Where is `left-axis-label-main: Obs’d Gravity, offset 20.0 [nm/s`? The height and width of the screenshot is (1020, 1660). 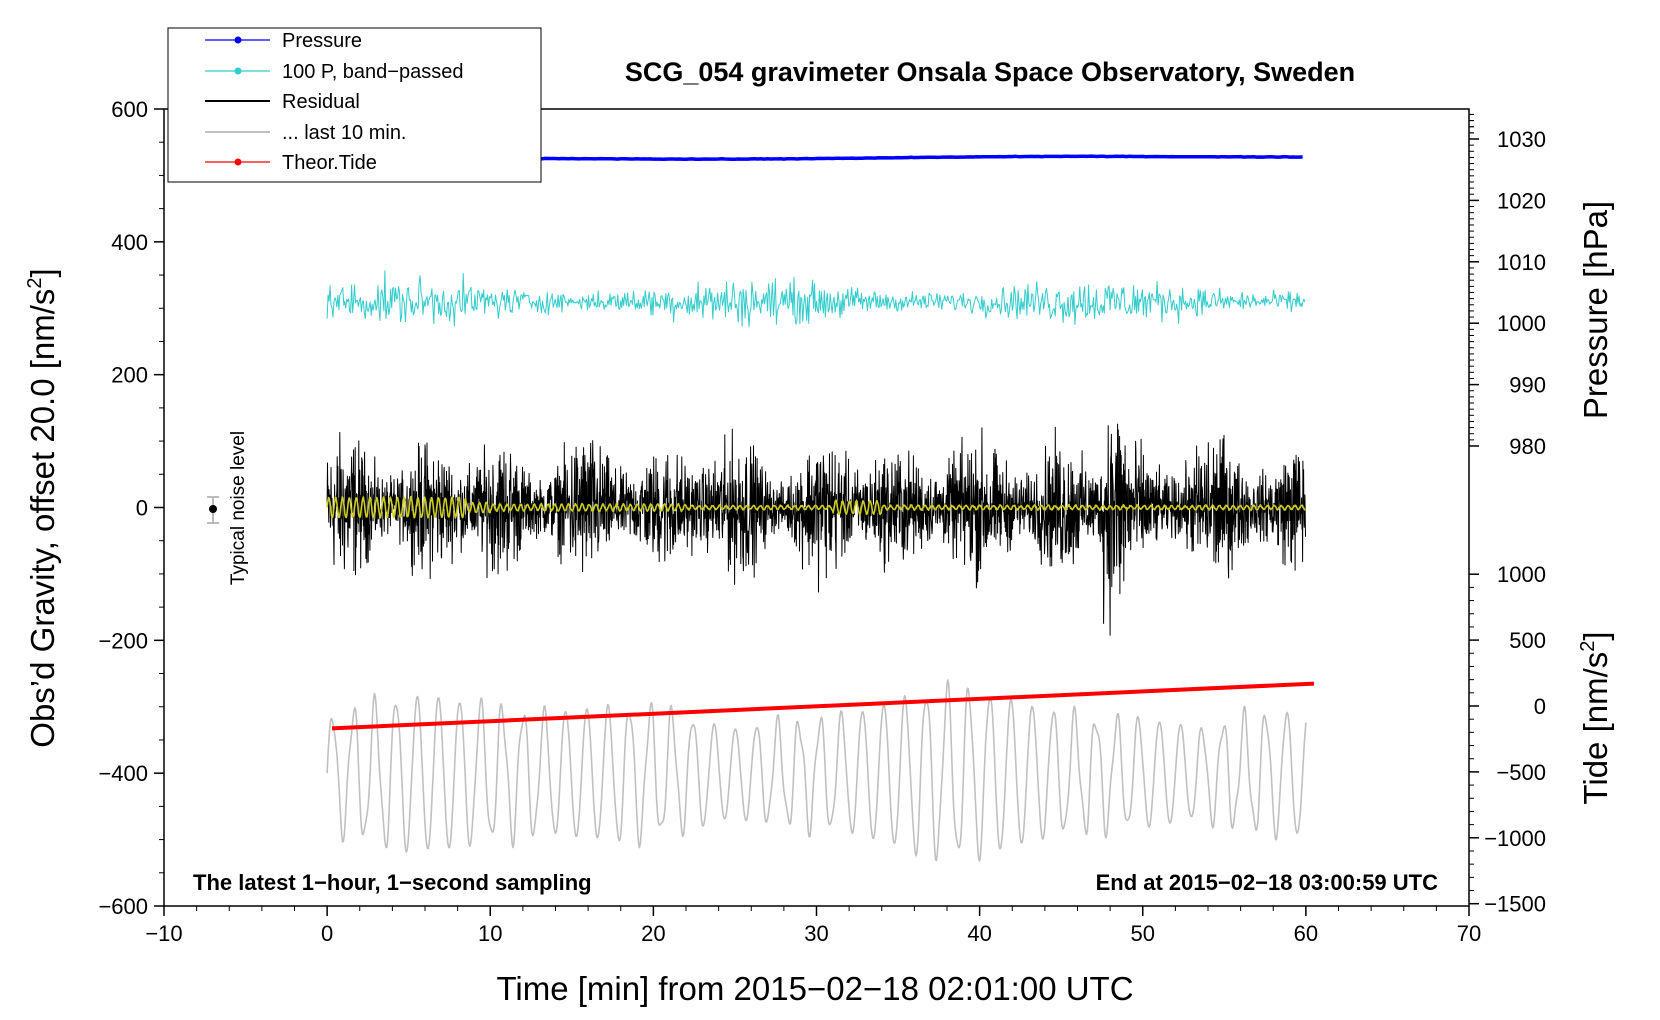
left-axis-label-main: Obs’d Gravity, offset 20.0 [nm/s is located at coordinates (42, 518).